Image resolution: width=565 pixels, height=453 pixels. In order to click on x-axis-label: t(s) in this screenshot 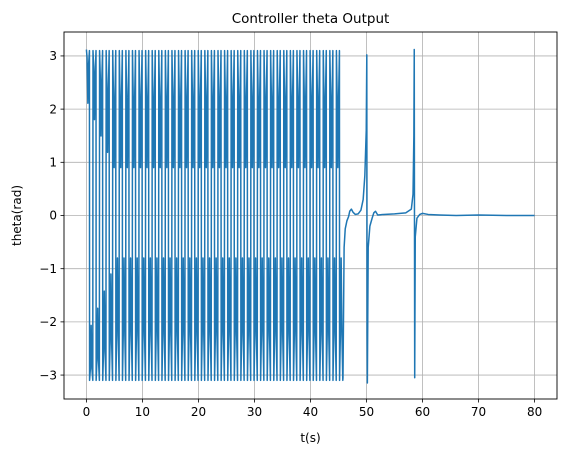, I will do `click(310, 438)`.